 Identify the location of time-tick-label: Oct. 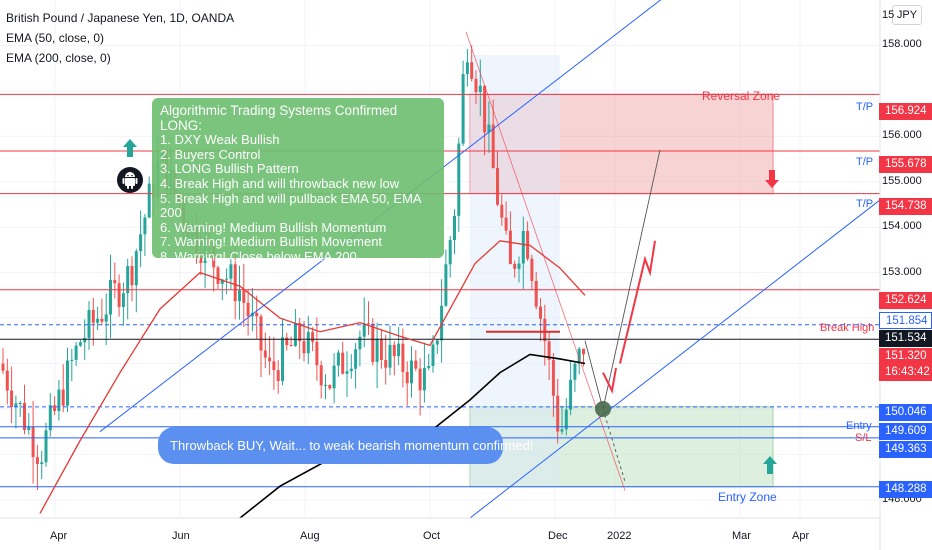
(432, 536).